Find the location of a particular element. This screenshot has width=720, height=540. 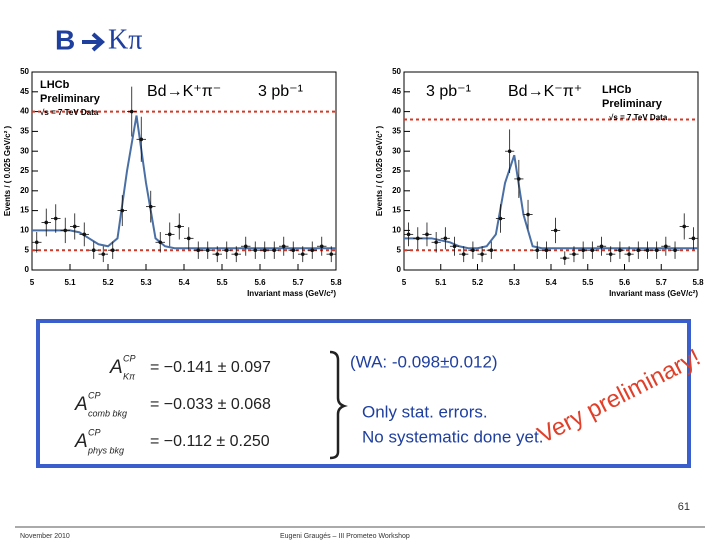

x-tick-label: 5.6 is located at coordinates (625, 282).